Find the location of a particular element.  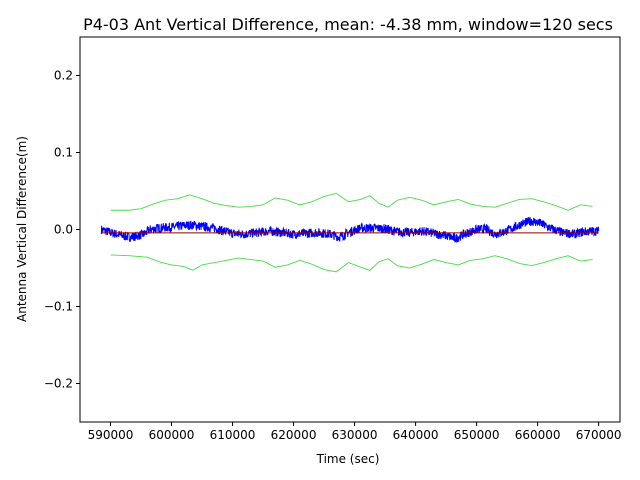

x-tick-label: 630000 is located at coordinates (355, 435).